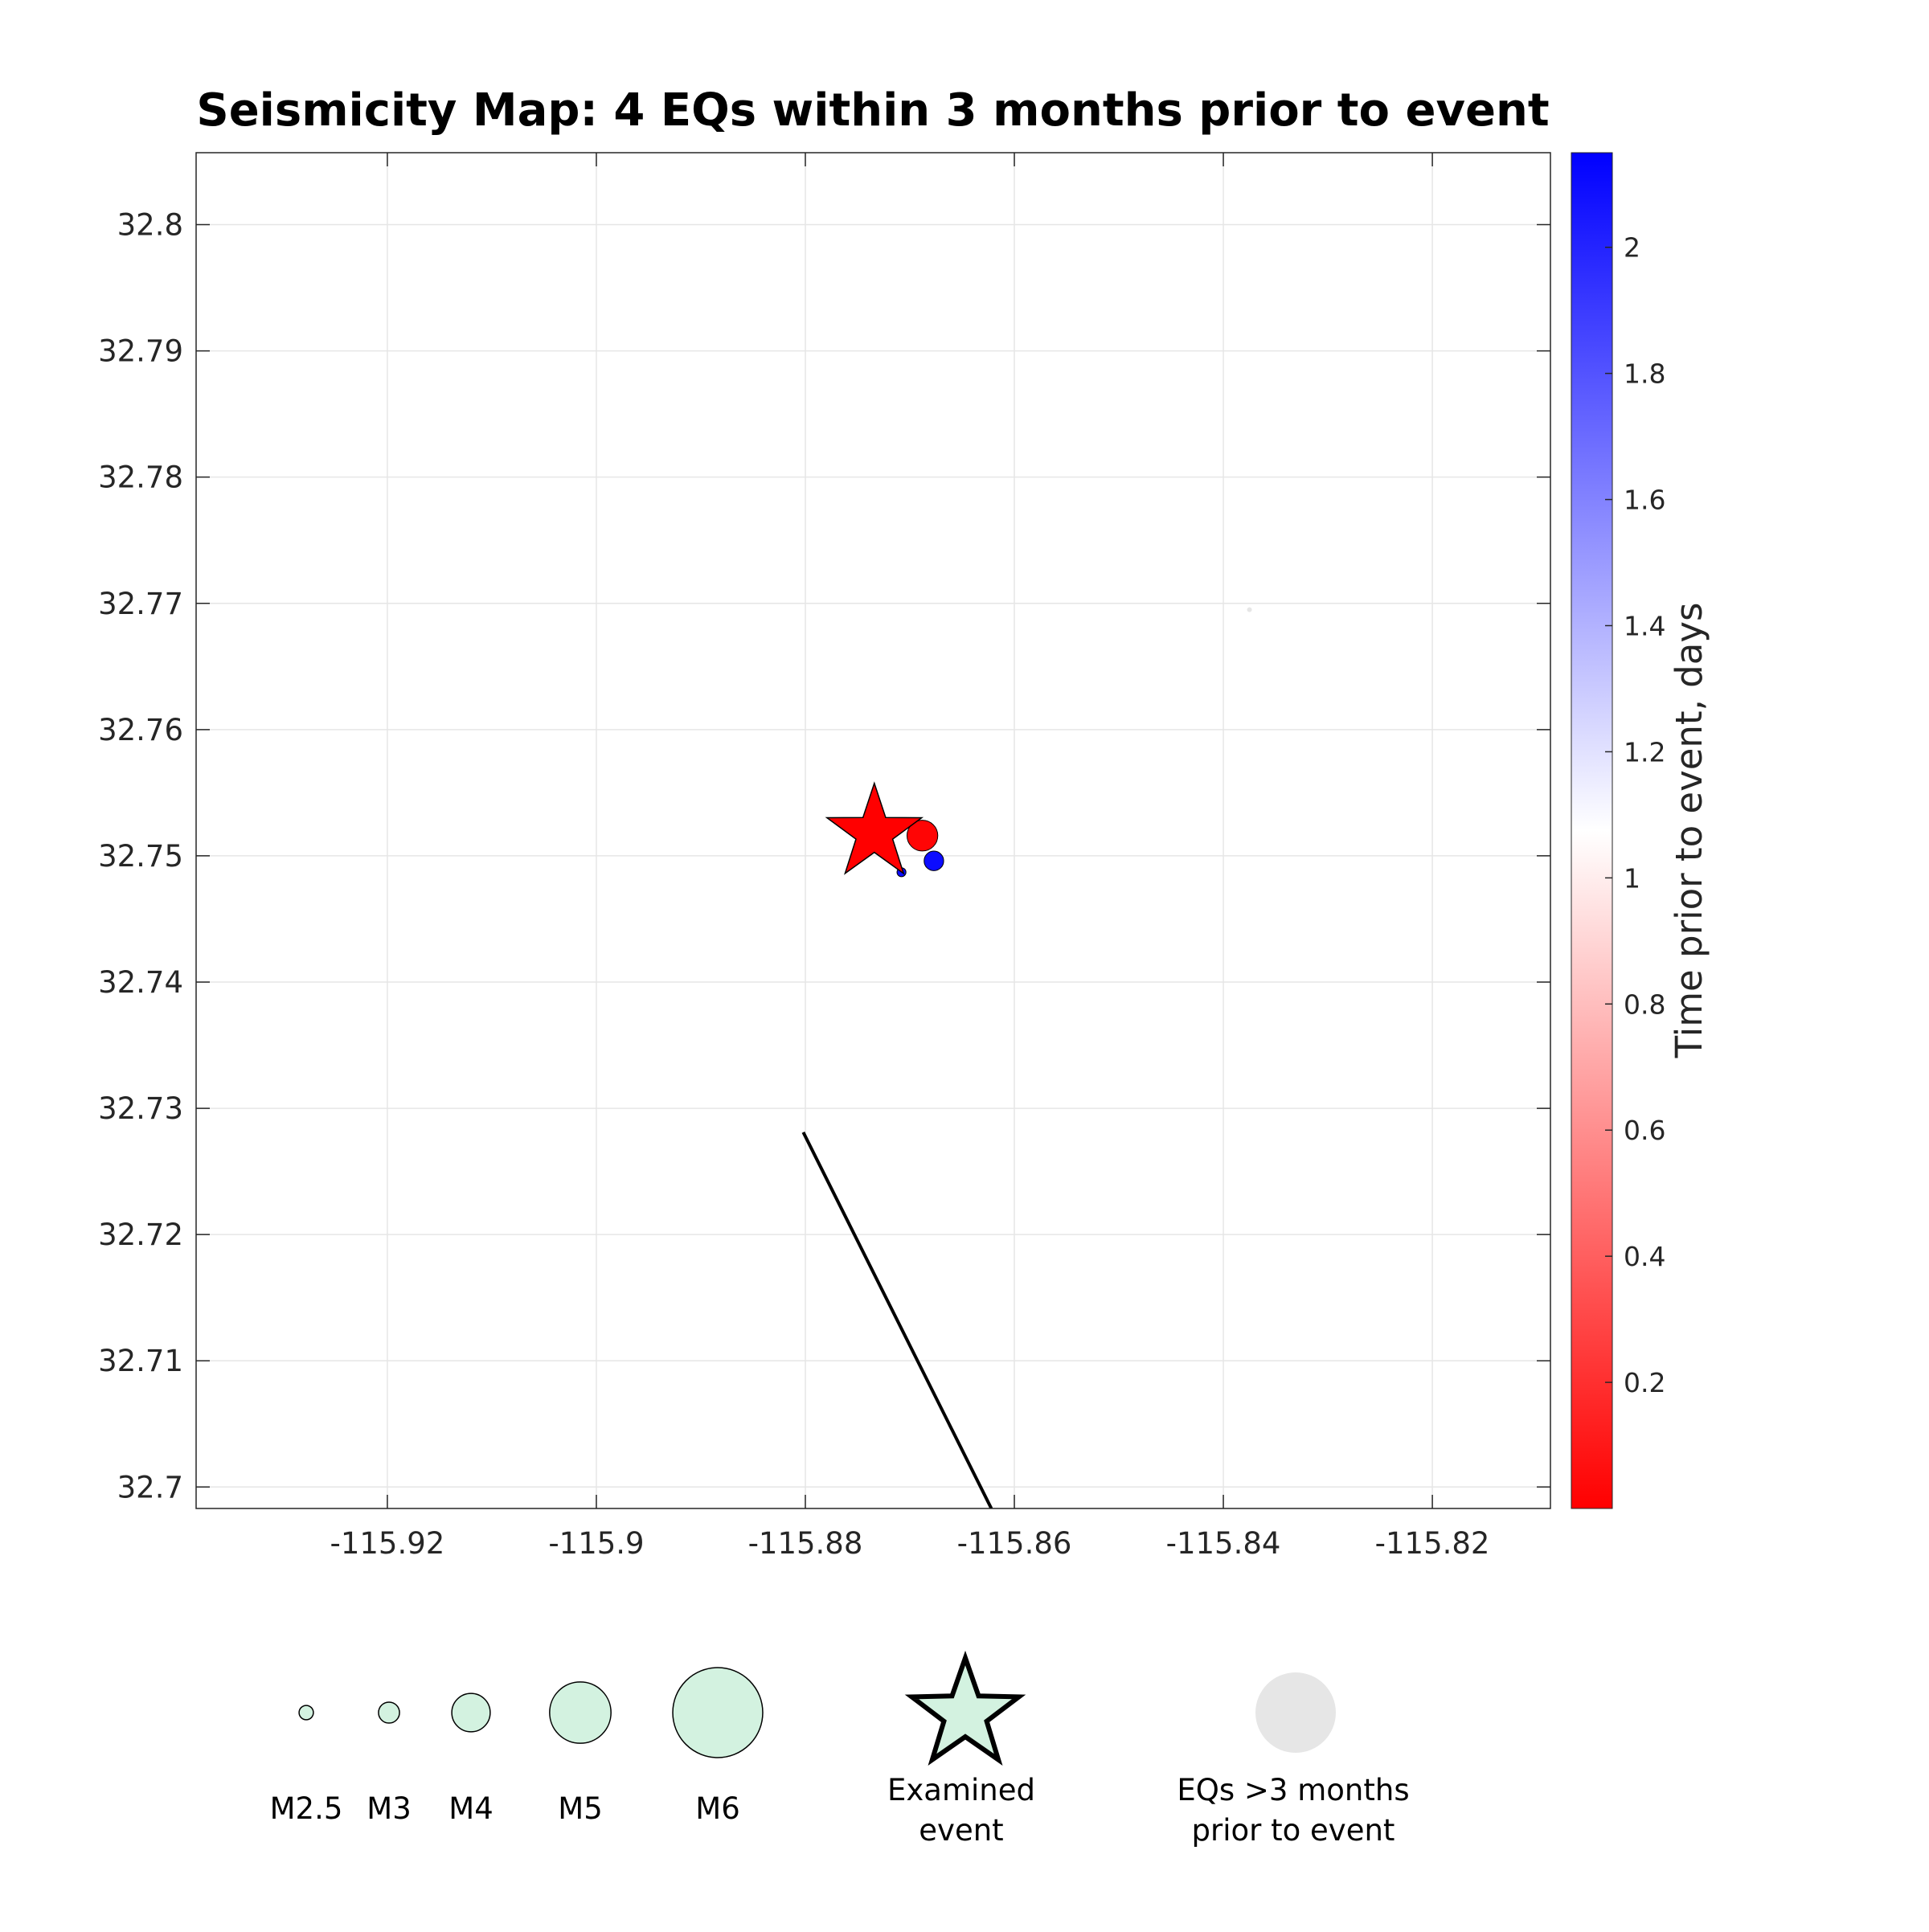 This screenshot has width=1929, height=1932. I want to click on x-tick-label: -115.88, so click(805, 1543).